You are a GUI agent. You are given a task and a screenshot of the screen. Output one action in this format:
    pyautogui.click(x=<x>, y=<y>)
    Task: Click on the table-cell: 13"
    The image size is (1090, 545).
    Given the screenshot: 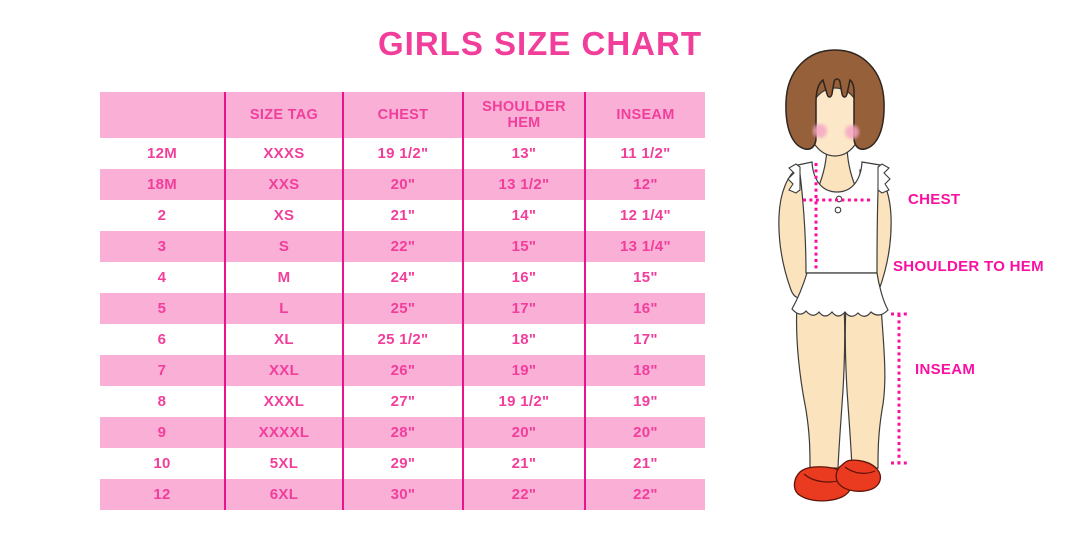 What is the action you would take?
    pyautogui.click(x=523, y=153)
    